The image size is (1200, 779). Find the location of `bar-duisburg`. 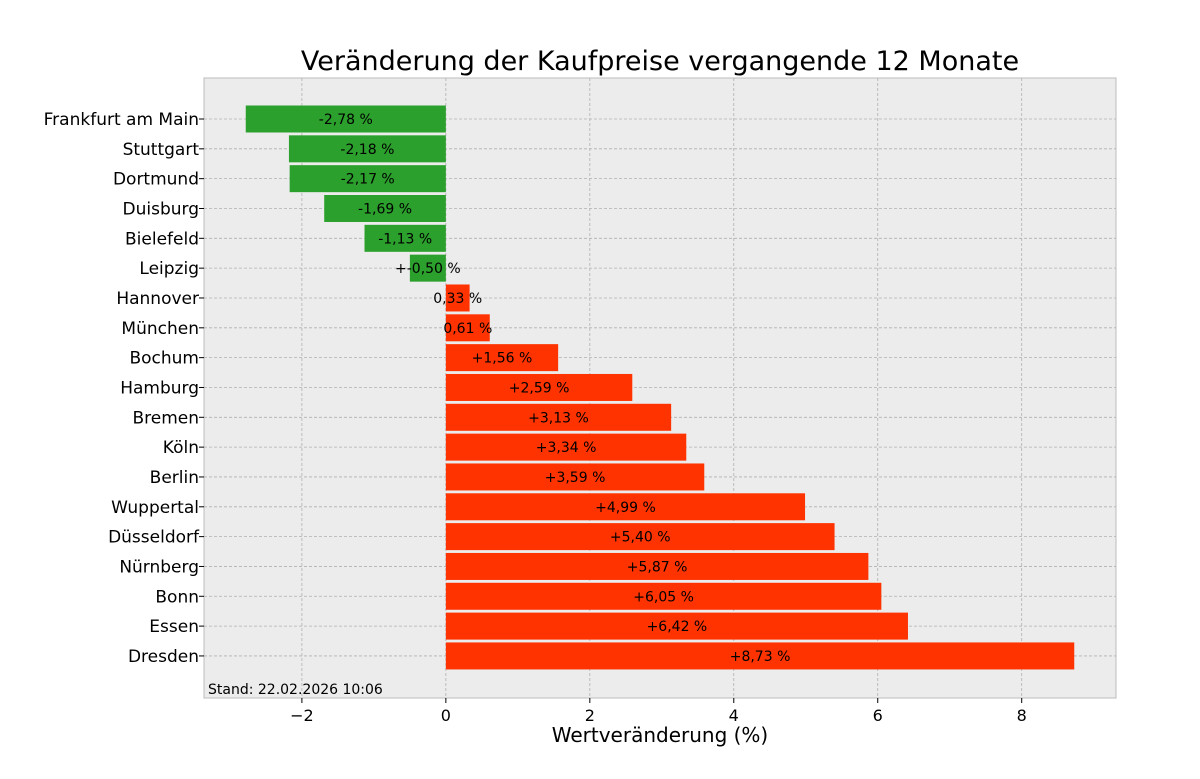

bar-duisburg is located at coordinates (385, 208).